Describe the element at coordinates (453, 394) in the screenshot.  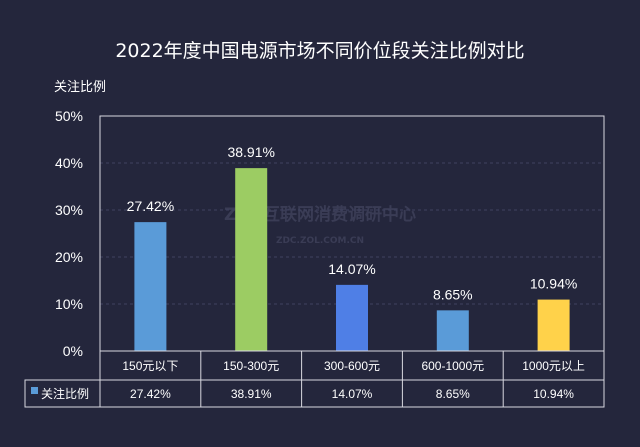
I see `table-value: 8.65%` at that location.